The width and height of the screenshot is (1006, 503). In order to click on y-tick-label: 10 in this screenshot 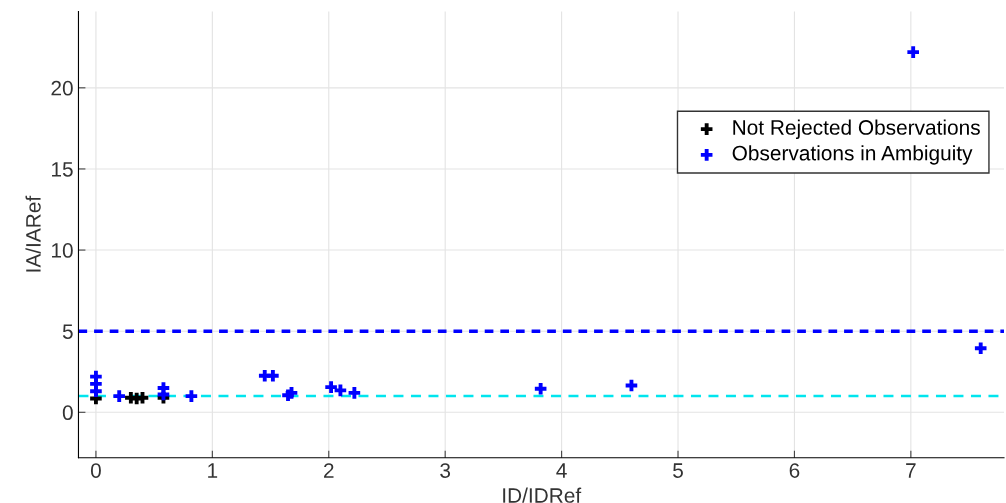, I will do `click(62, 250)`.